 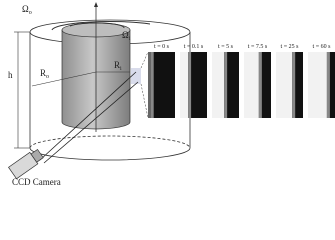 I want to click on camera-rays, so click(x=89, y=117).